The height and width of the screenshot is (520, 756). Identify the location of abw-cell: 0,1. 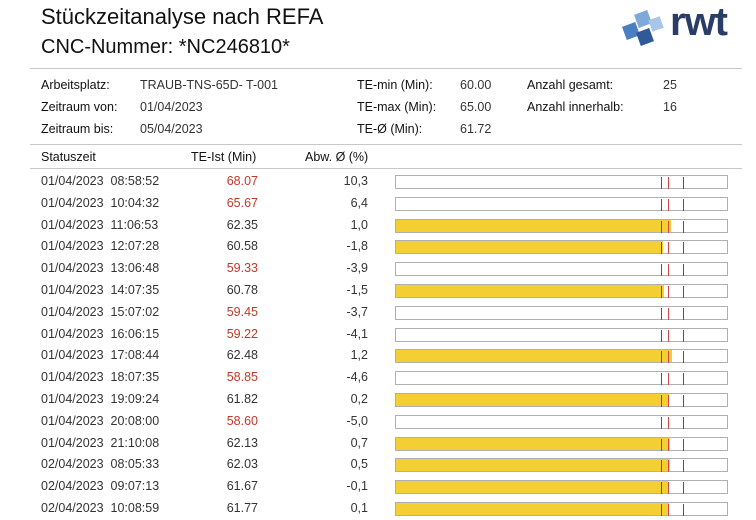
(359, 508).